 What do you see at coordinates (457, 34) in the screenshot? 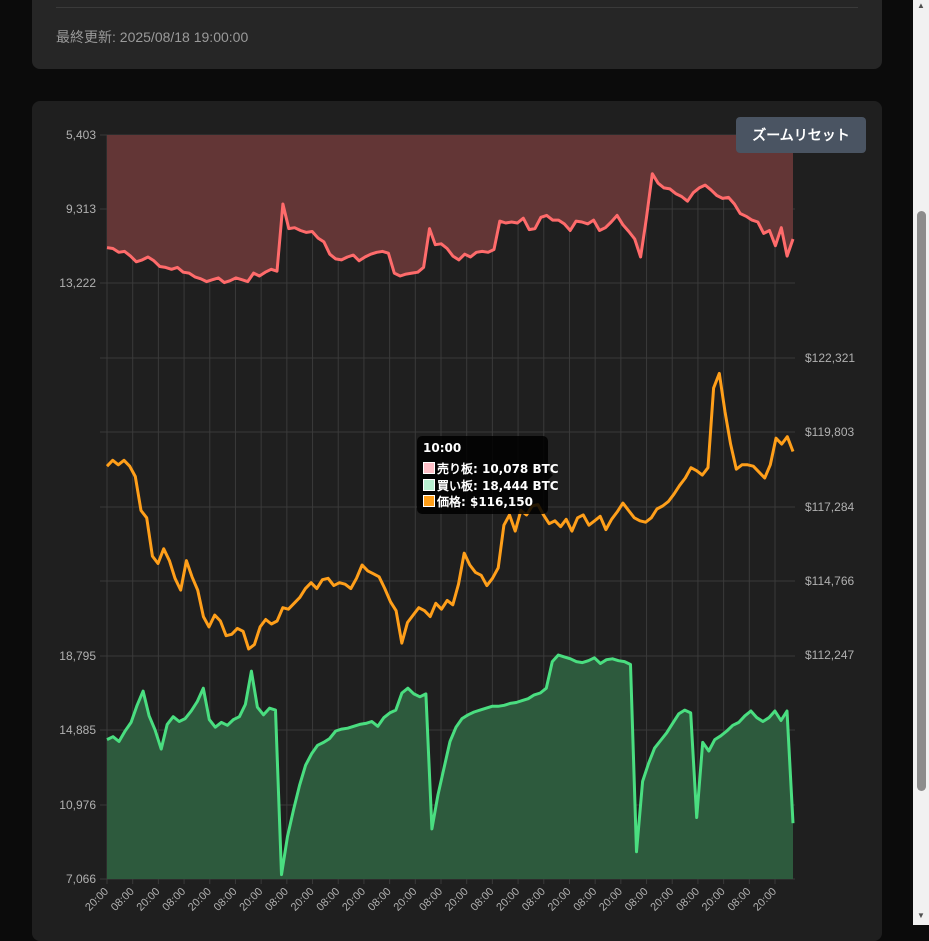
I see `summary-card: 最終更新: 2025/08/18 19:00:00` at bounding box center [457, 34].